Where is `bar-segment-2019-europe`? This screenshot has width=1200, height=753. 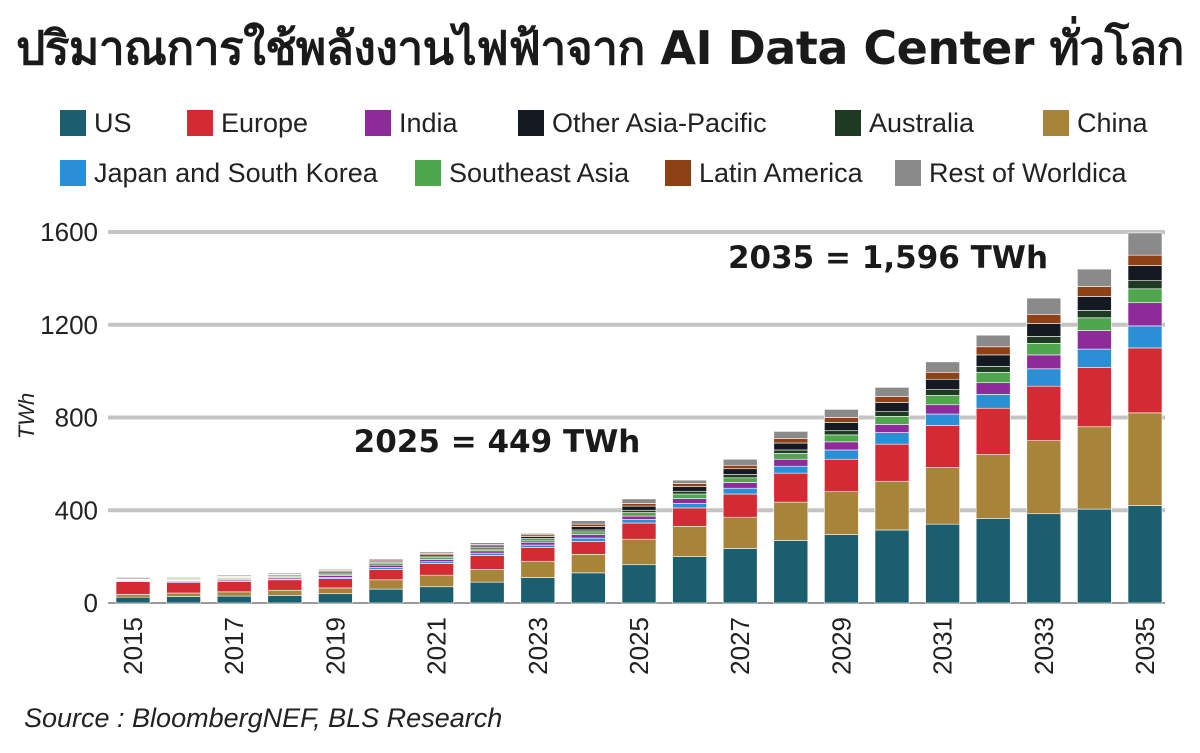
bar-segment-2019-europe is located at coordinates (335, 583).